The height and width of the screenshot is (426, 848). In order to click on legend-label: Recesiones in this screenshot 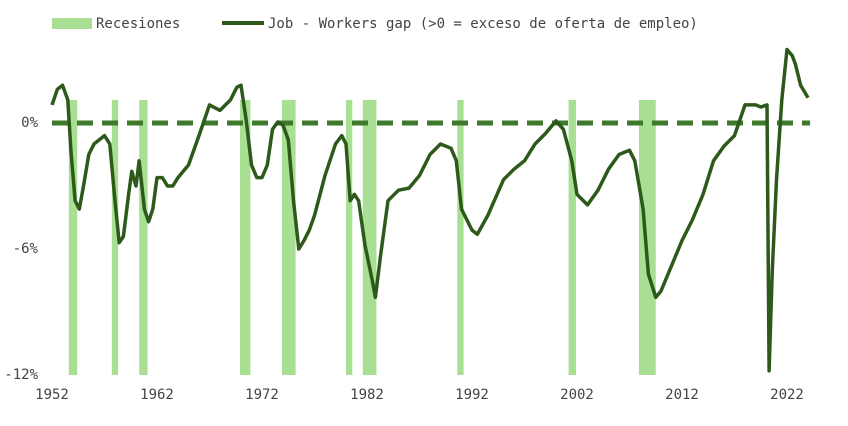, I will do `click(138, 24)`.